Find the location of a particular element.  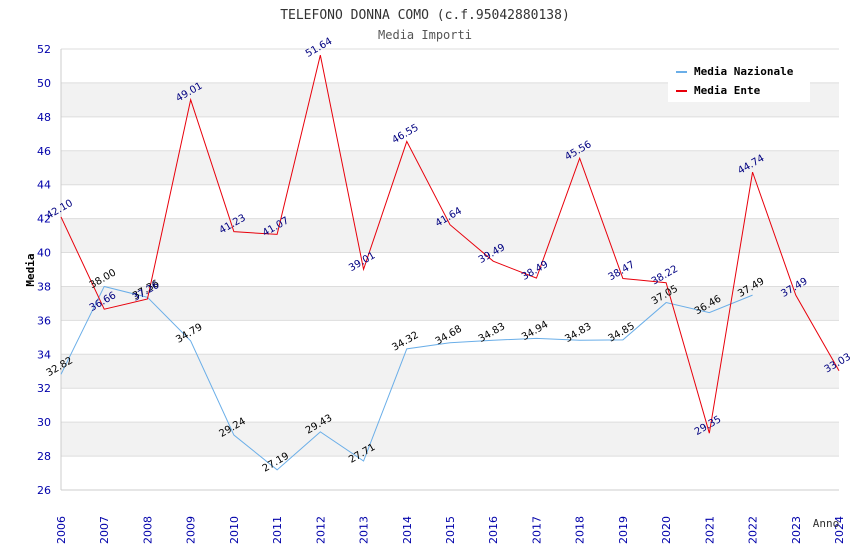

data-label-media-nazionale: 34.94 is located at coordinates (535, 331).